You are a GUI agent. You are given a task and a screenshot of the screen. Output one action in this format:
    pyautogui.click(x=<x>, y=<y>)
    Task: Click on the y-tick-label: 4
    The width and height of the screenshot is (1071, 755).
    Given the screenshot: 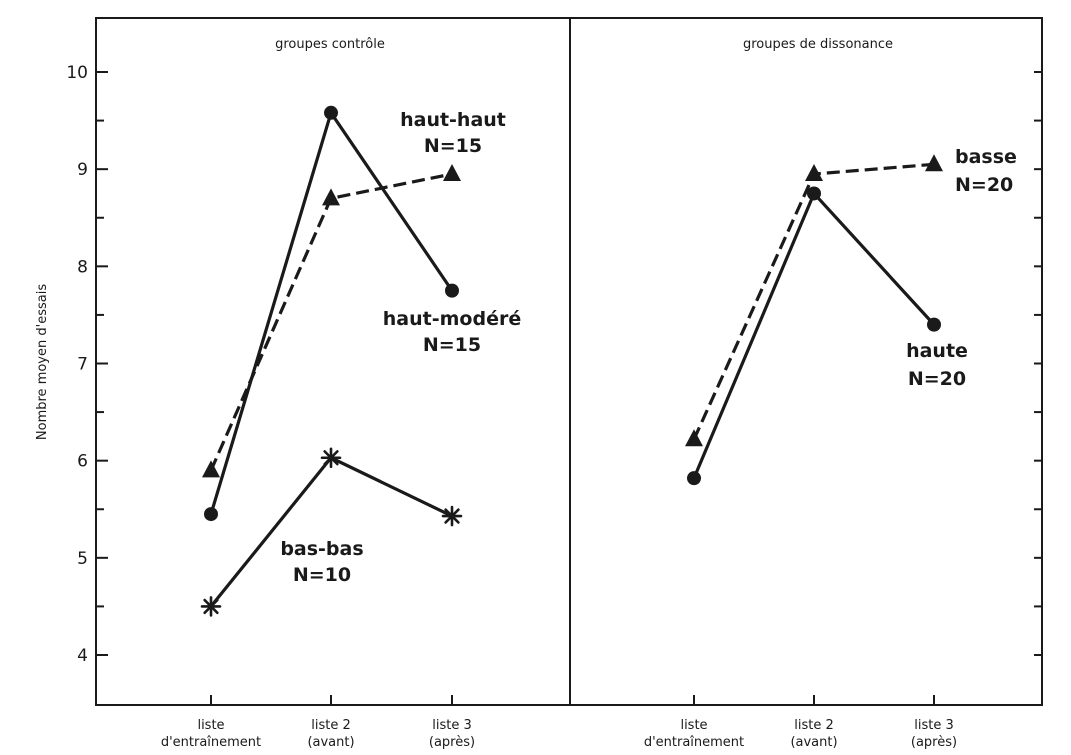 What is the action you would take?
    pyautogui.click(x=82, y=656)
    